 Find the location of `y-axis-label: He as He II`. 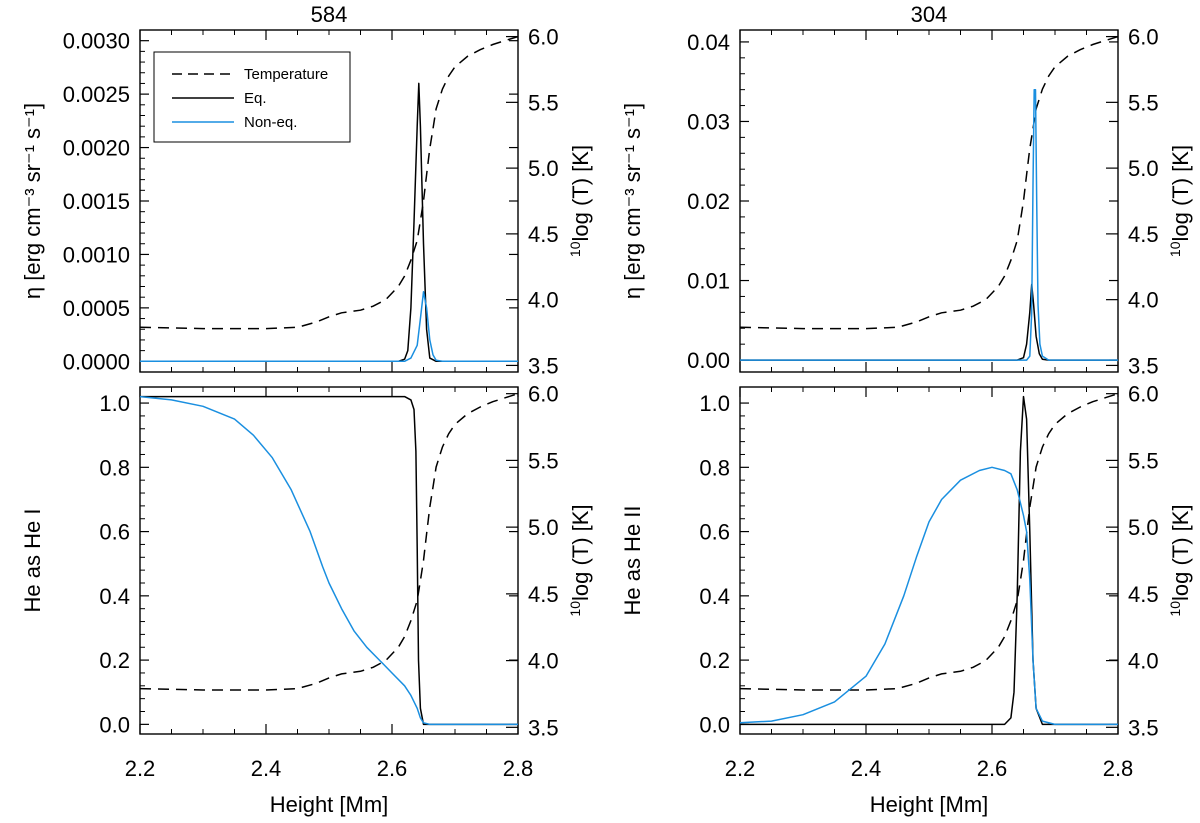

y-axis-label: He as He II is located at coordinates (632, 560).